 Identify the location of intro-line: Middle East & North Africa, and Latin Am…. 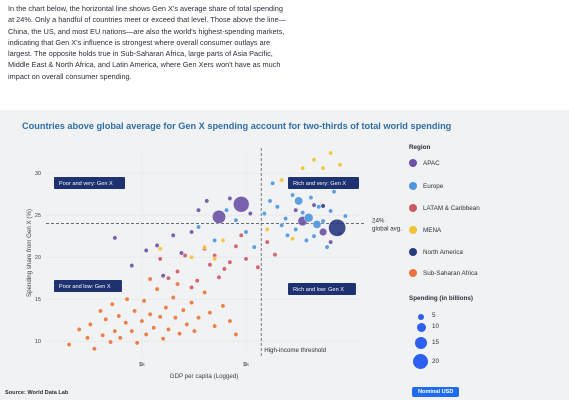
(144, 65).